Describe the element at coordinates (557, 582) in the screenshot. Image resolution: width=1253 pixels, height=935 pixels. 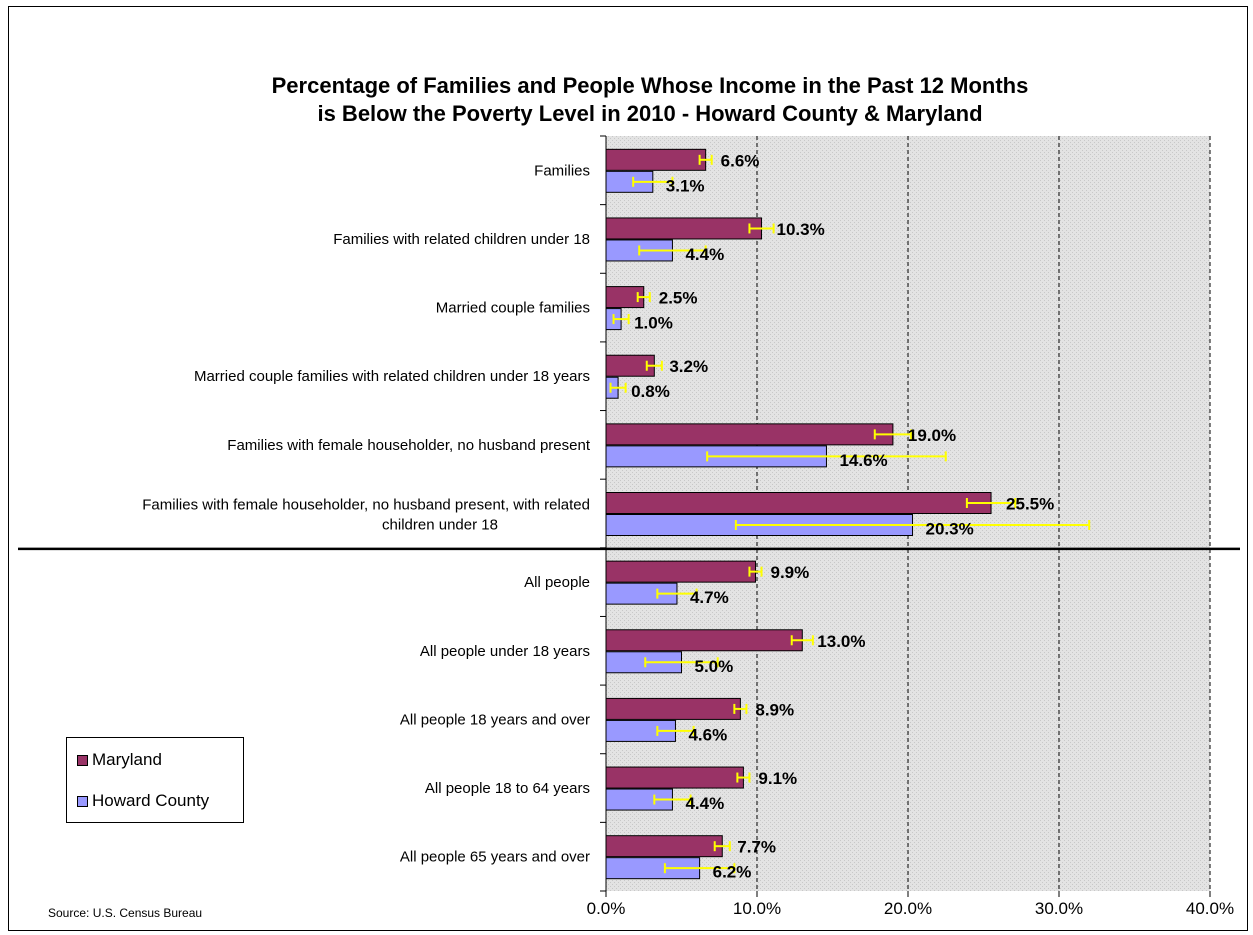
I see `category-label: All people` at that location.